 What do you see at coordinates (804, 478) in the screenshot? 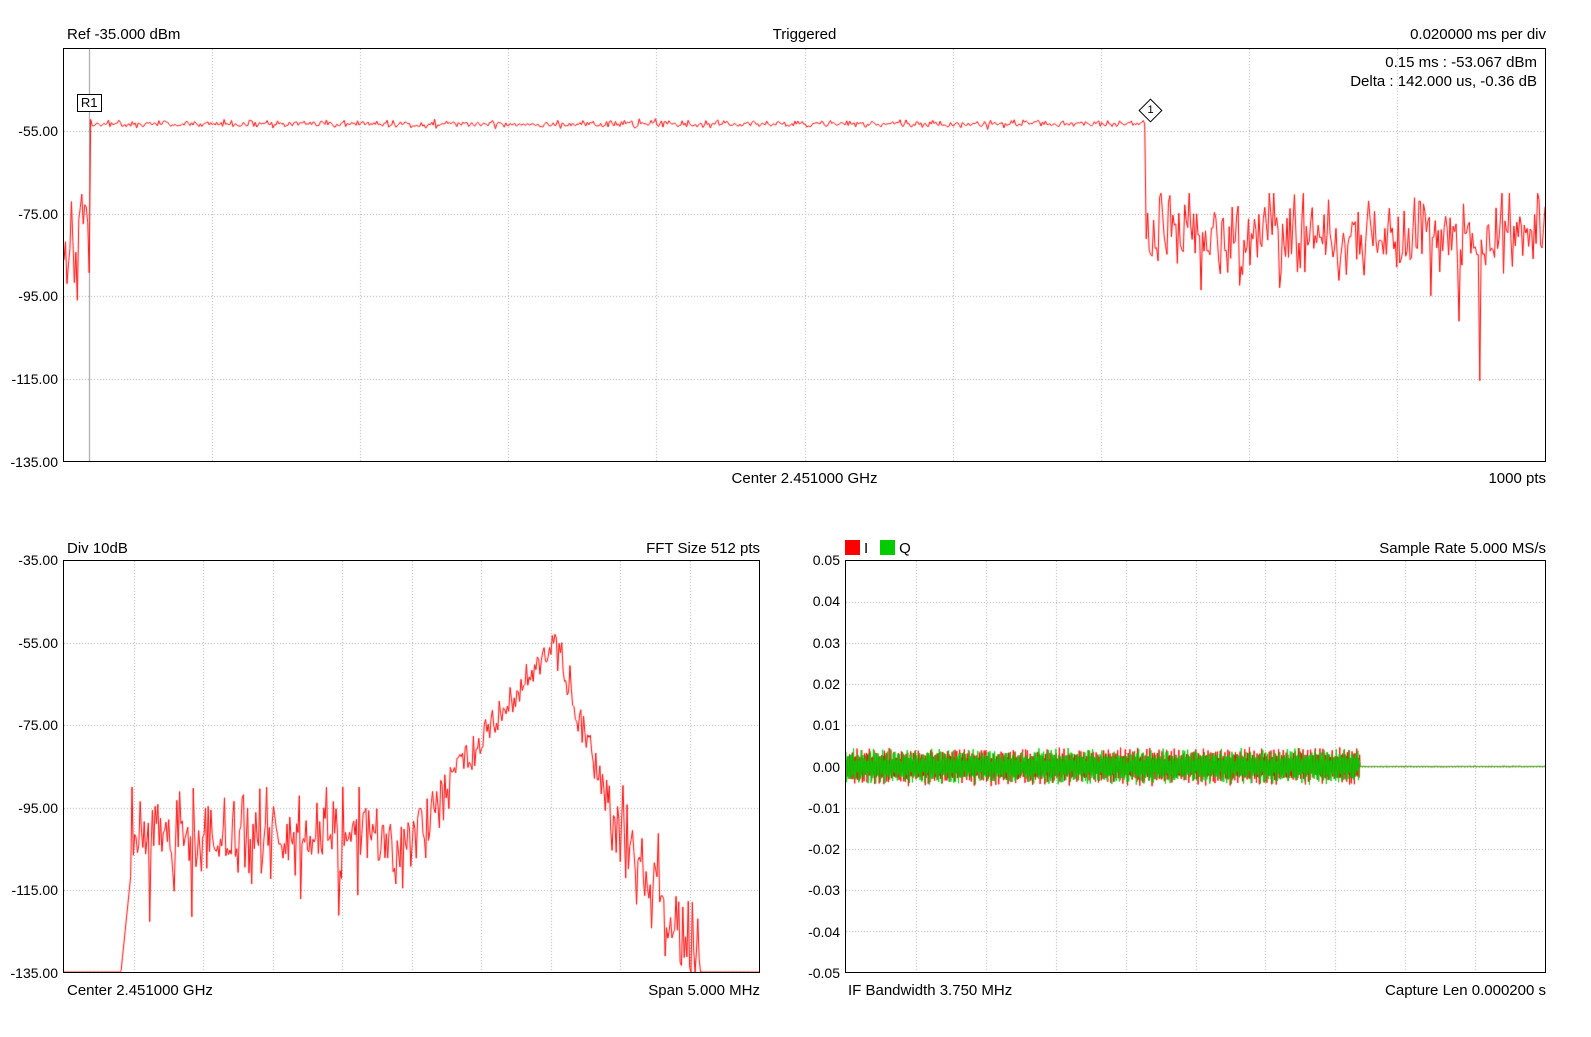
I see `center-frequency-label: Center 2.451000 GHz` at bounding box center [804, 478].